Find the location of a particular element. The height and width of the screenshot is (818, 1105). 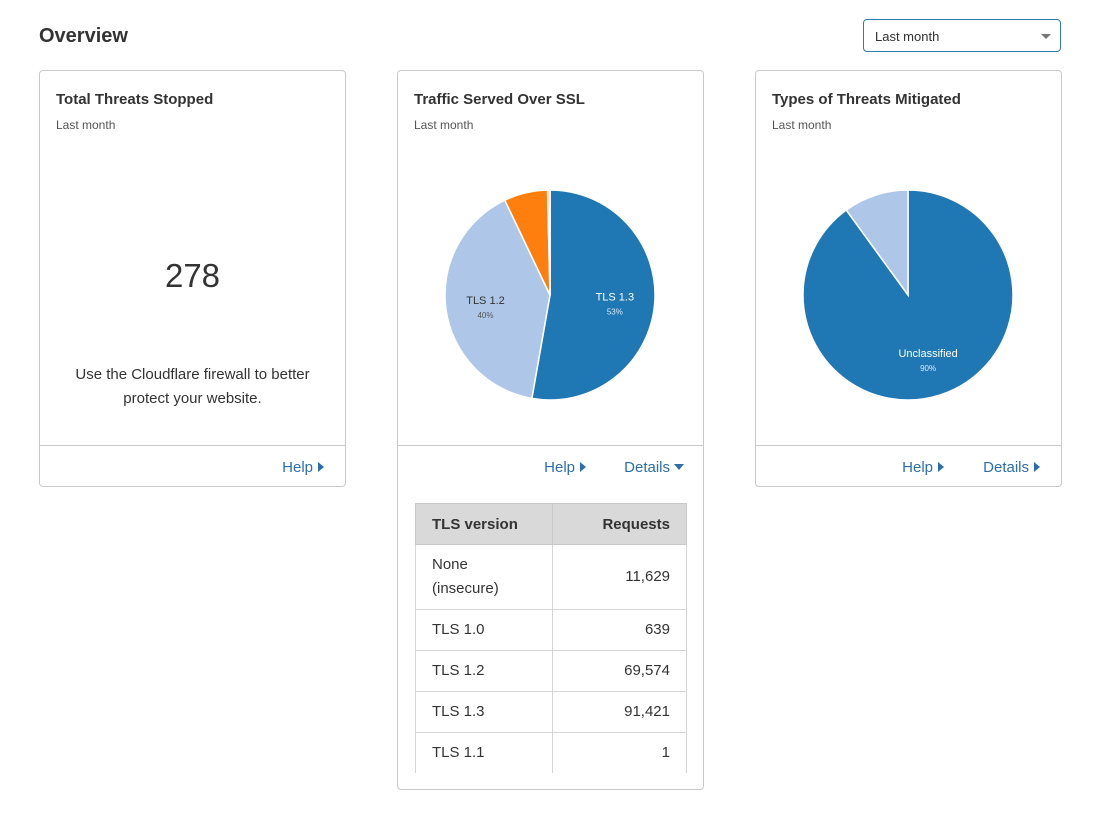

requests-cell: 1 is located at coordinates (619, 752).